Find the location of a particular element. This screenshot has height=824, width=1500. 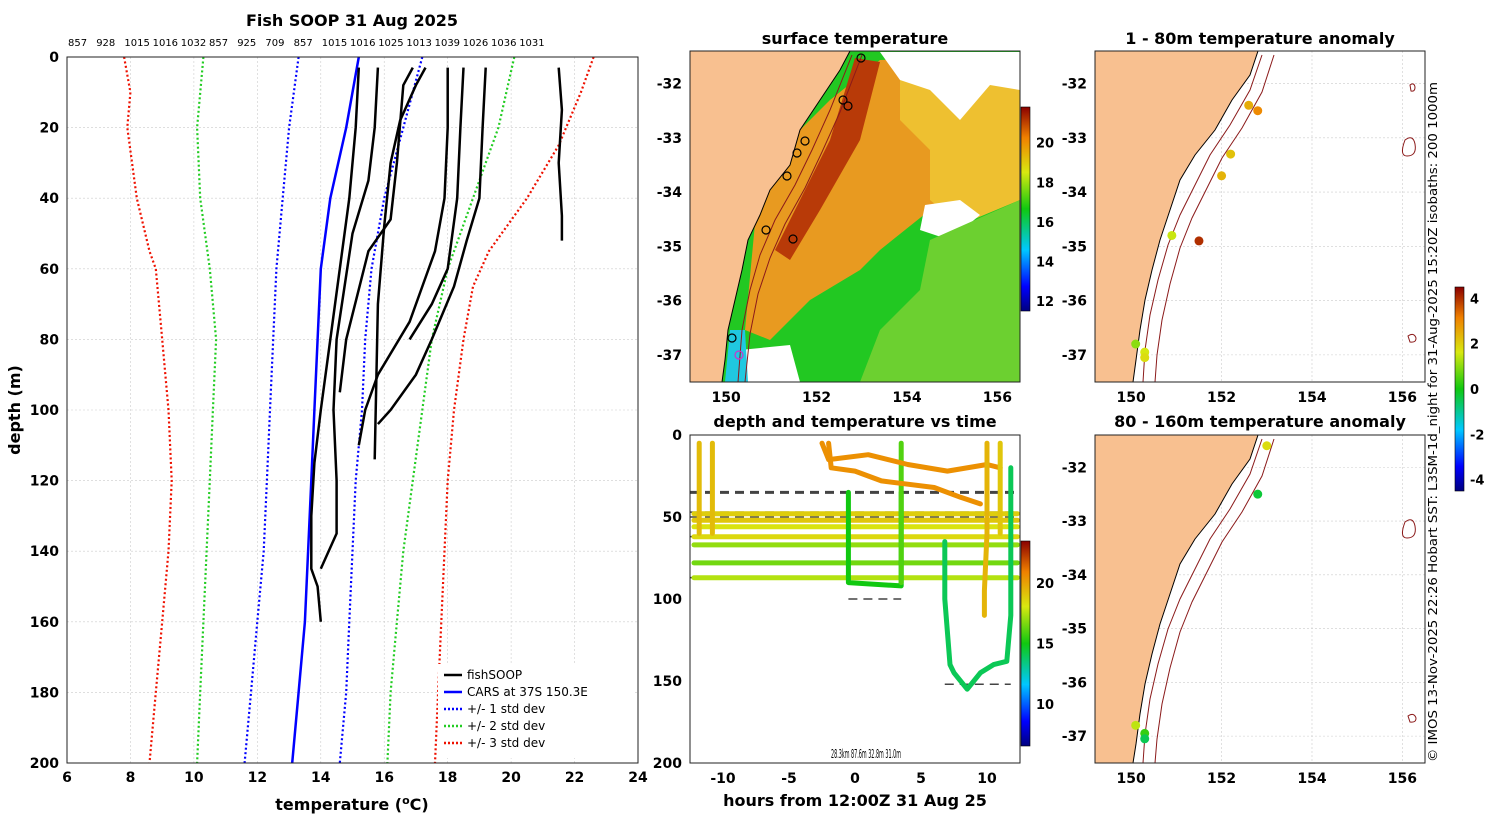

profile-y-tick-label: 140 is located at coordinates (44, 552).